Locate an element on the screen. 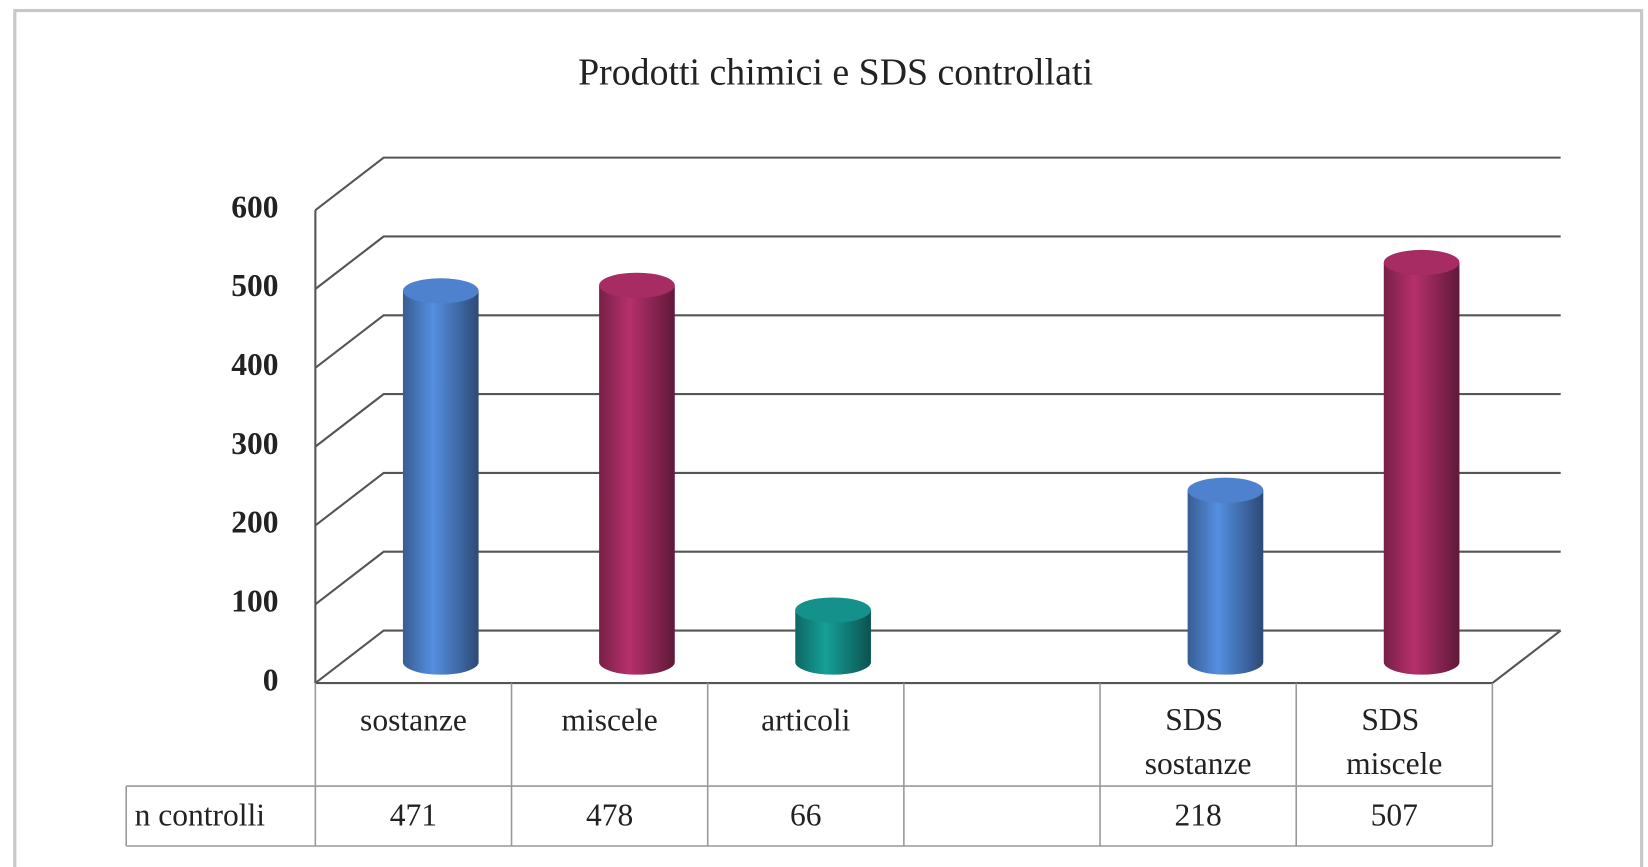  data-table-value: 66 is located at coordinates (806, 814).